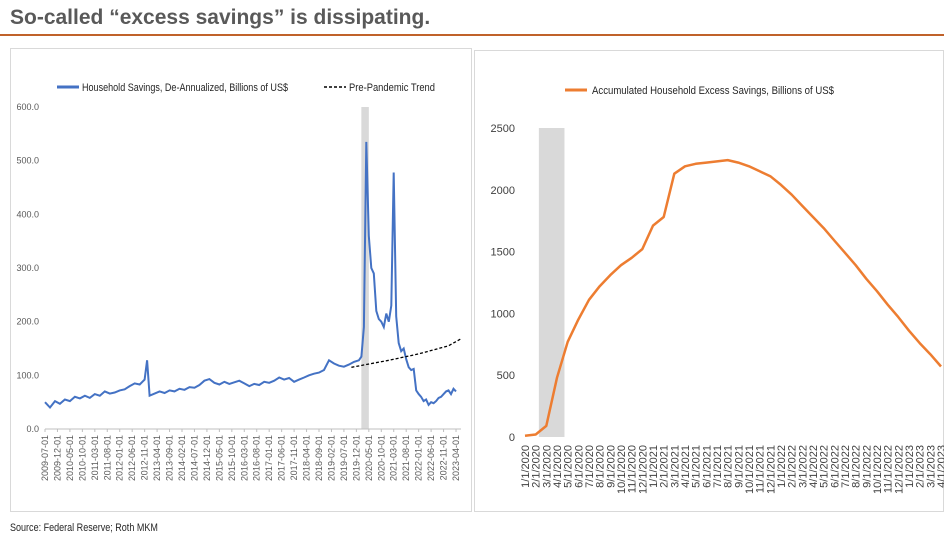  What do you see at coordinates (771, 469) in the screenshot?
I see `x-tick-label: 12/1/2021` at bounding box center [771, 469].